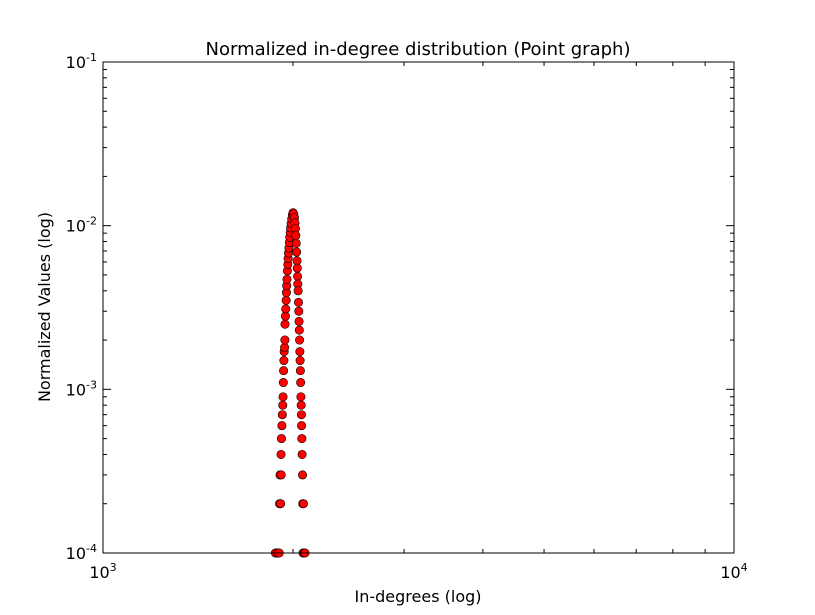 Image resolution: width=815 pixels, height=615 pixels. I want to click on x-tick-label: 10⁴, so click(733, 571).